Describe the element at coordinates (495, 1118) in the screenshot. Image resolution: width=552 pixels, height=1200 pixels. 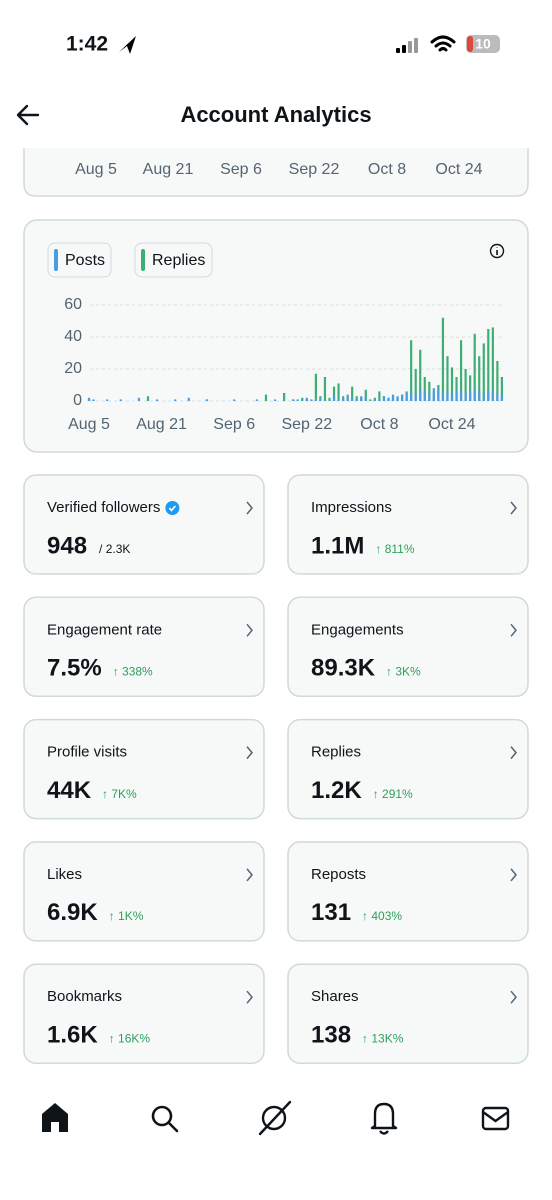
I see `nav-messages` at that location.